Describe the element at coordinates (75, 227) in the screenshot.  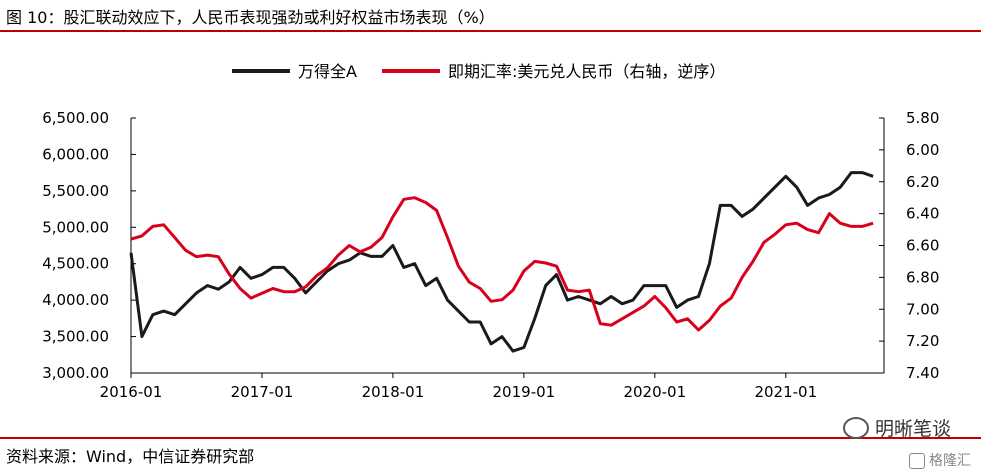
I see `y-left-tick-label: 5,000.00` at that location.